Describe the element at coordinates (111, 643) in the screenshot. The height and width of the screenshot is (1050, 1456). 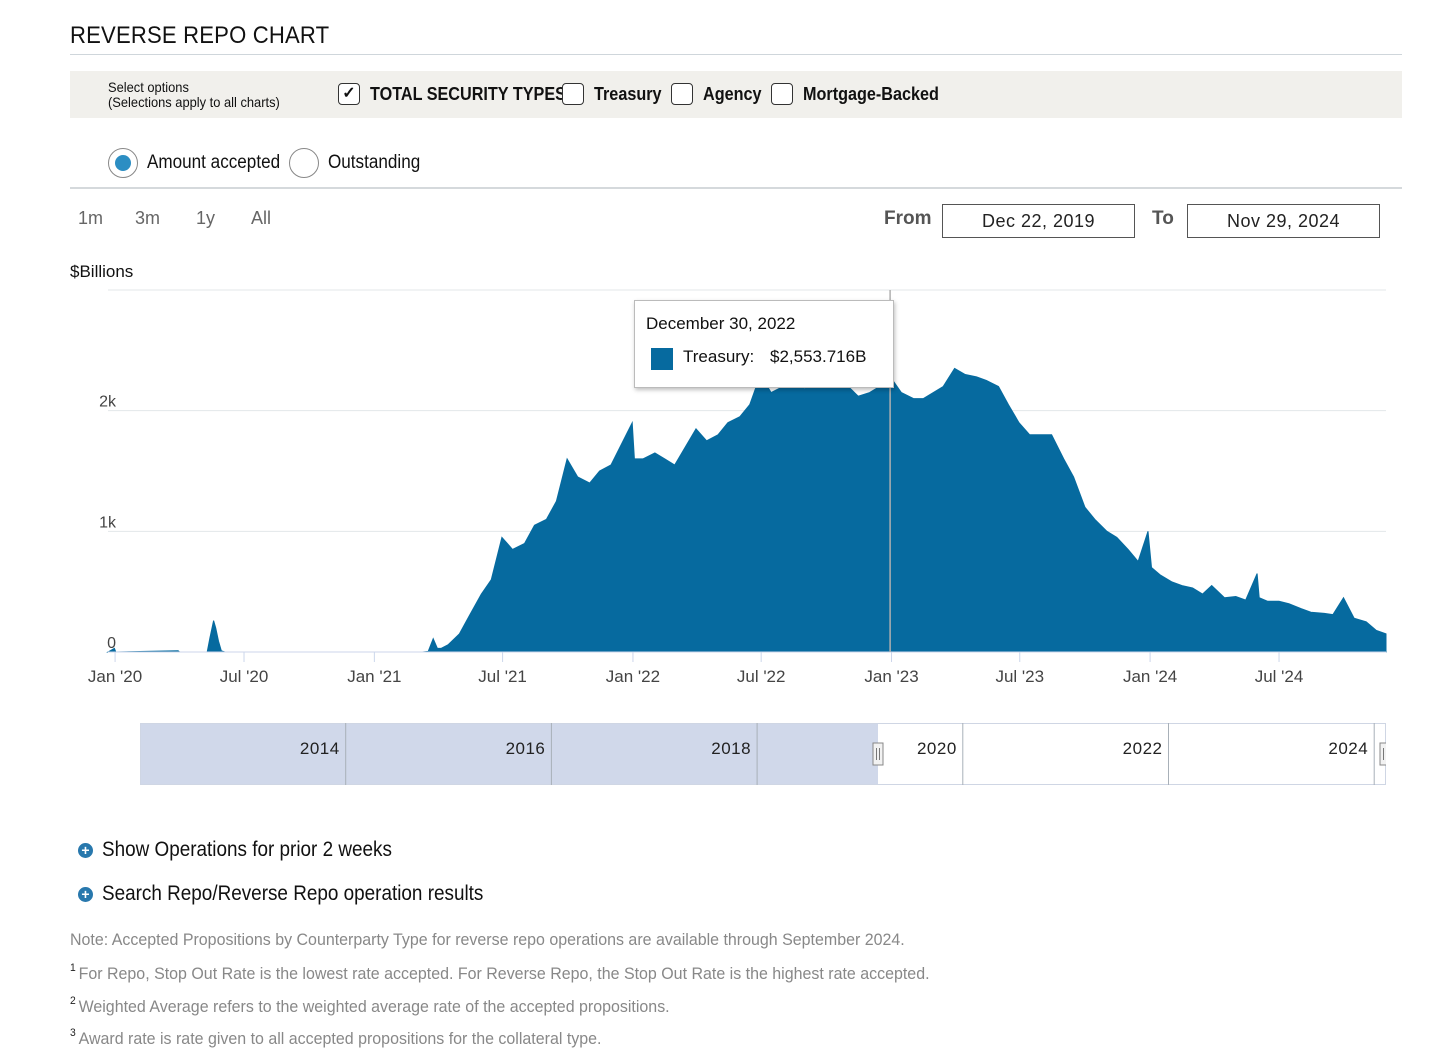
I see `y-tick-label: 0` at that location.